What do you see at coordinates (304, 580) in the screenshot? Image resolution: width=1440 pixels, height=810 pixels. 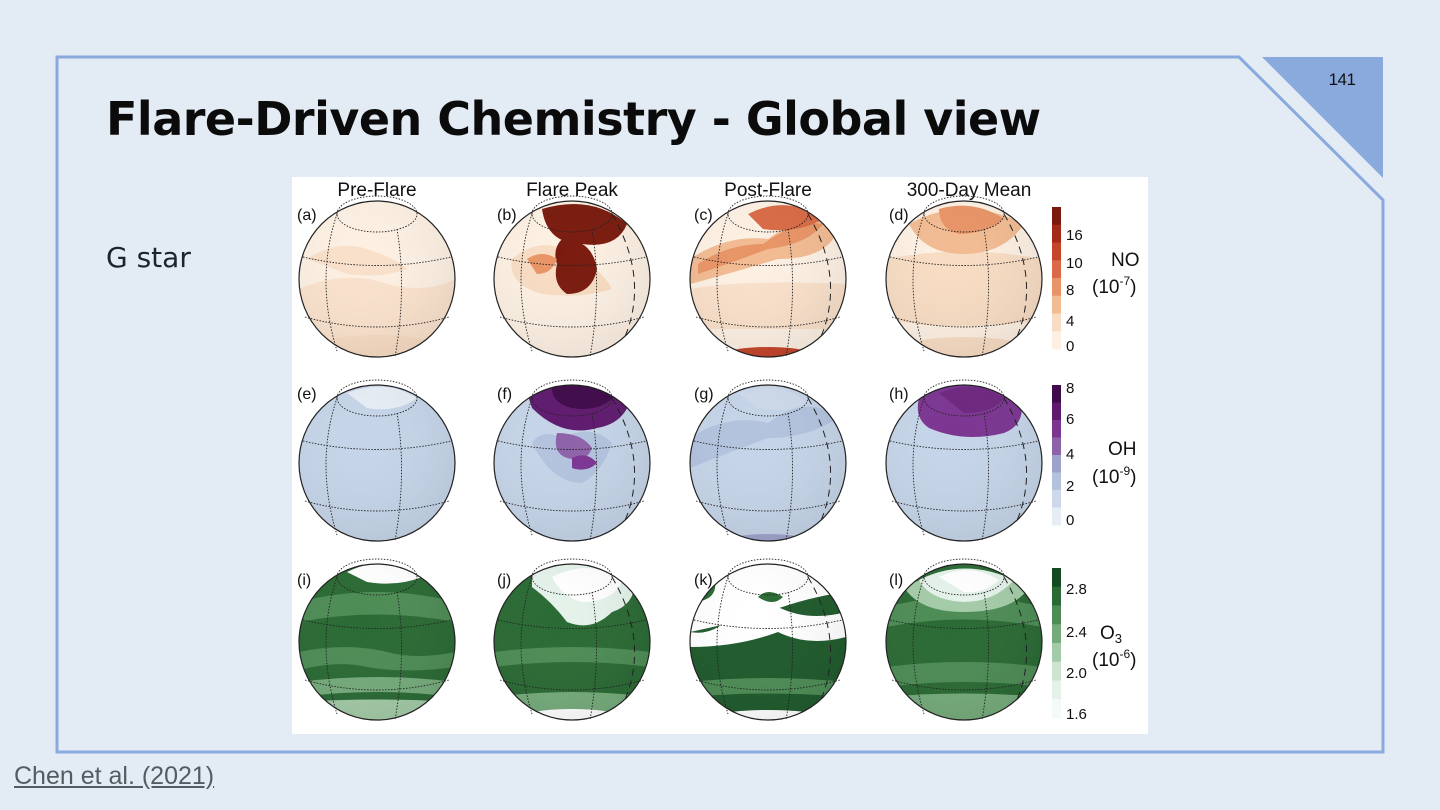 I see `panel-label-i: (i)` at bounding box center [304, 580].